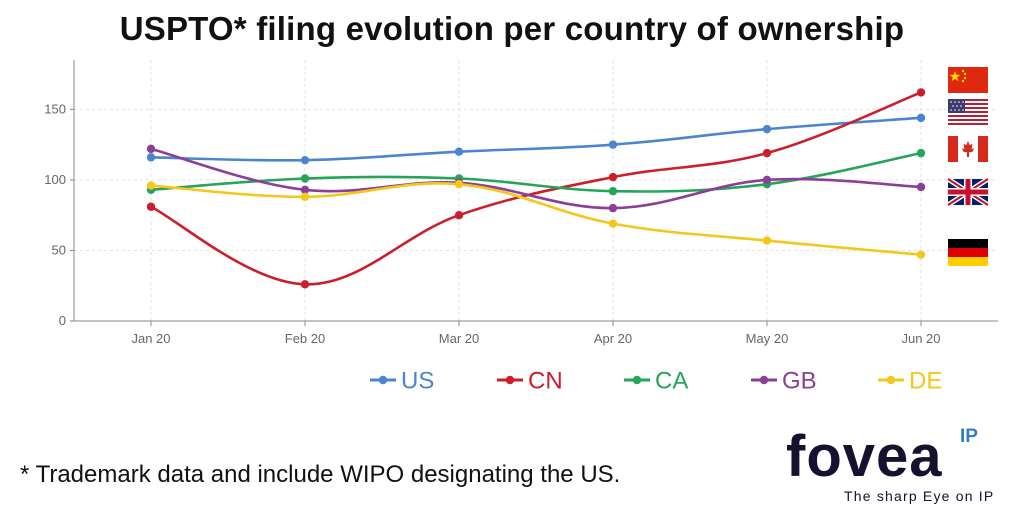 Image resolution: width=1024 pixels, height=512 pixels. What do you see at coordinates (968, 192) in the screenshot?
I see `uk-flag-icon` at bounding box center [968, 192].